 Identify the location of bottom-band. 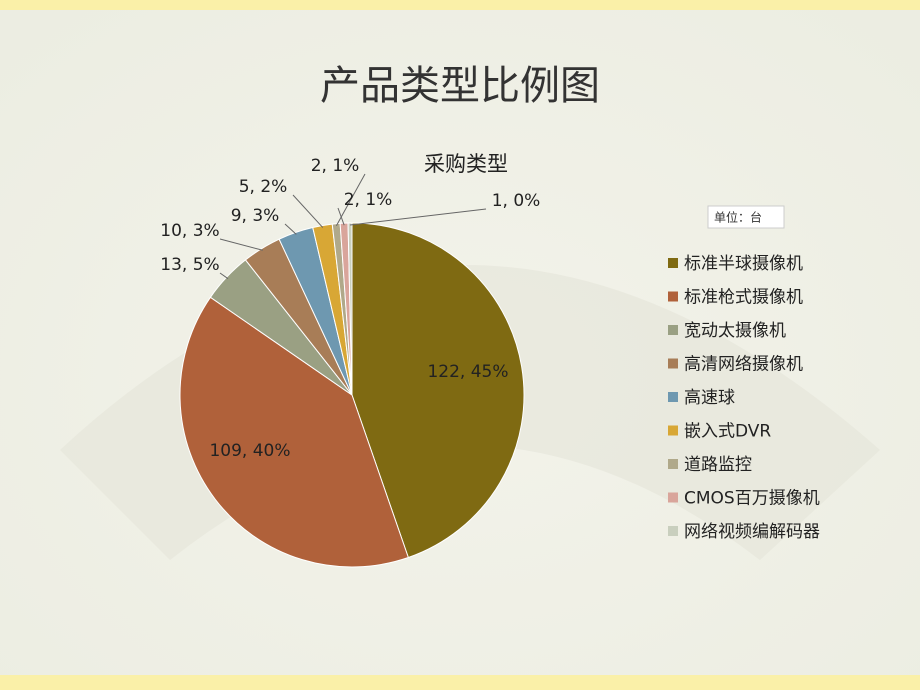
(460, 682).